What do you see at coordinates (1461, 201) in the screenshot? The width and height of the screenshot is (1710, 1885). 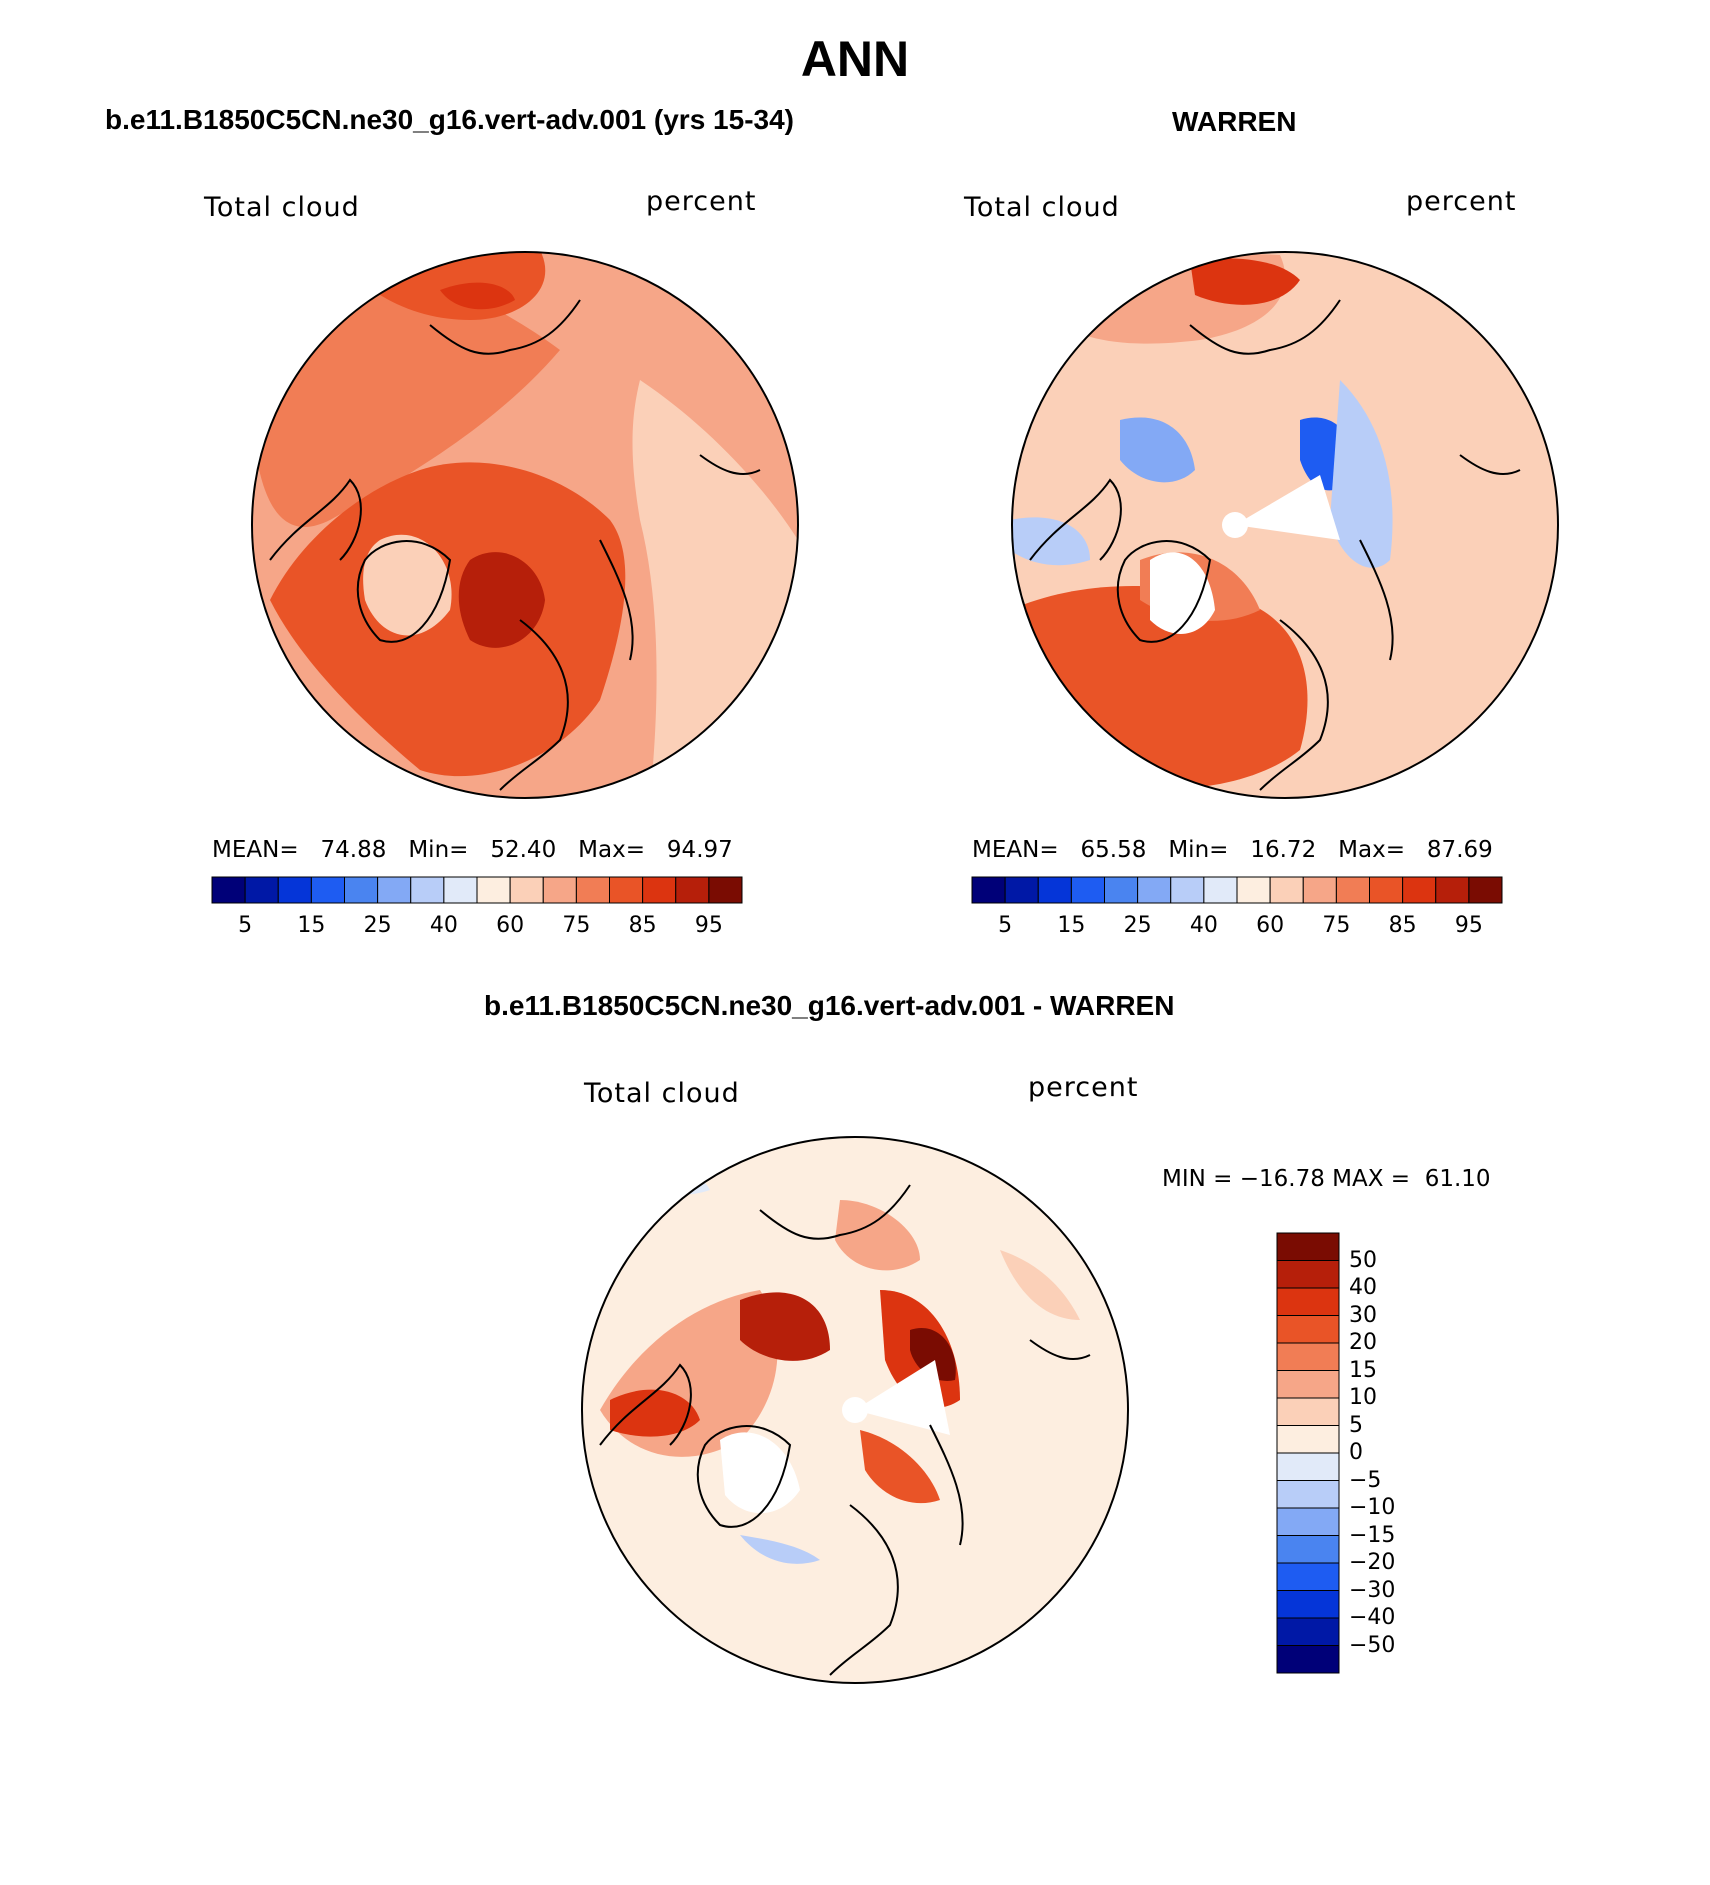 I see `panel-2-units-label: percent` at bounding box center [1461, 201].